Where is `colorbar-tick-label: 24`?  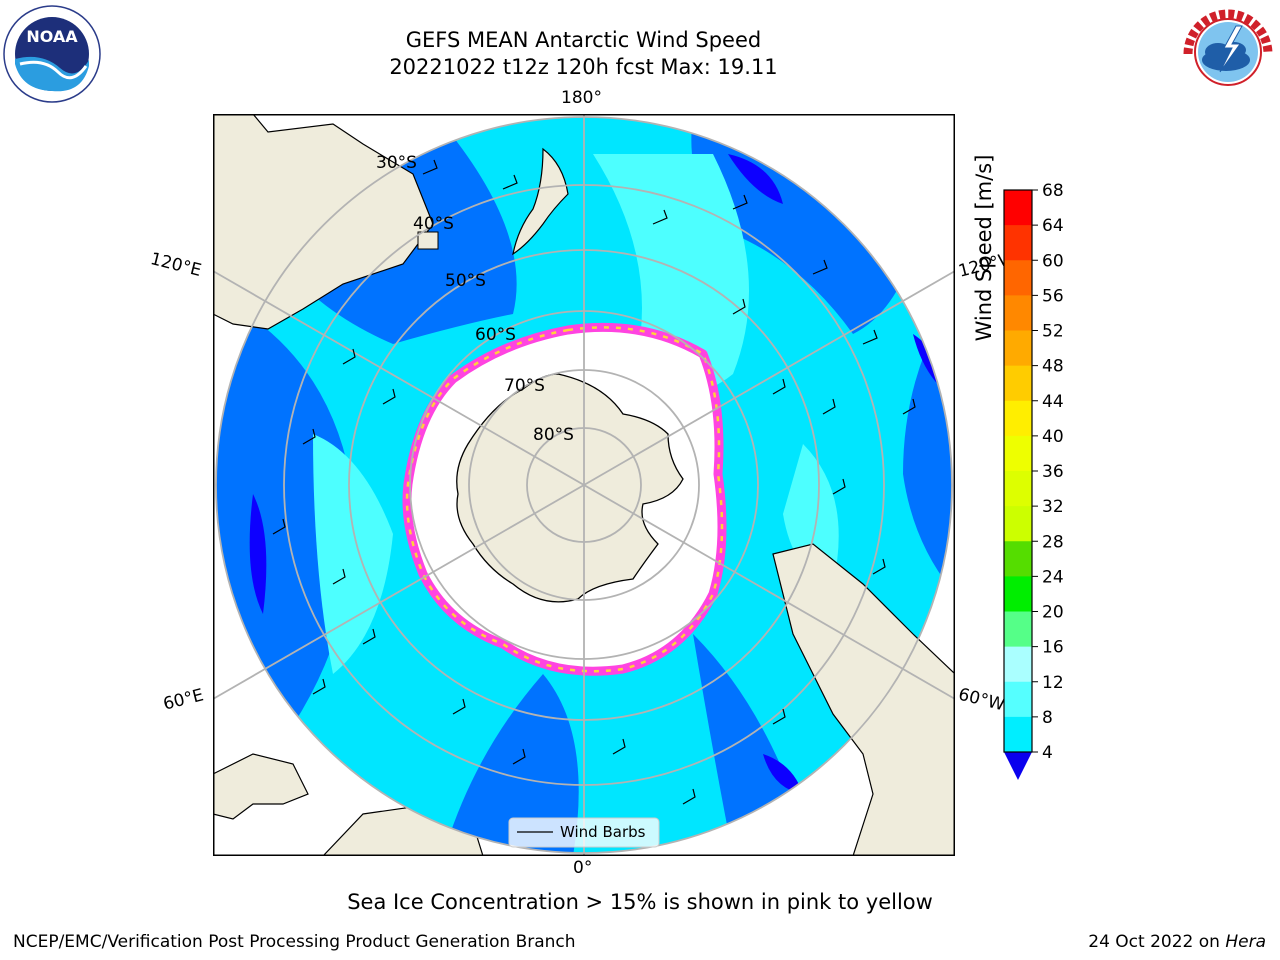 colorbar-tick-label: 24 is located at coordinates (1053, 577).